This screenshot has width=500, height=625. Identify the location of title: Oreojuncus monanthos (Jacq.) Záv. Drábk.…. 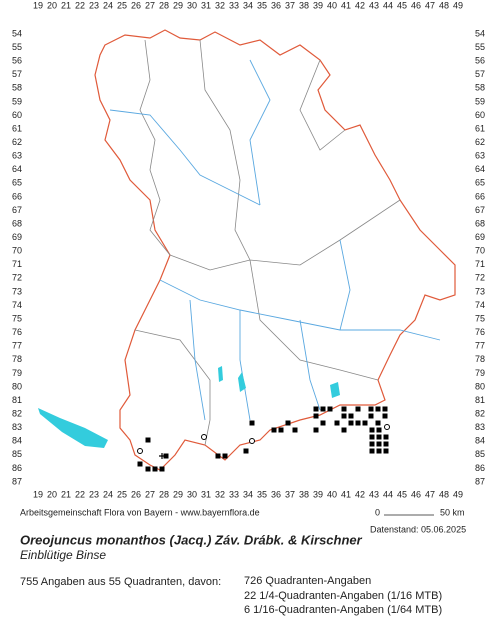
(191, 539).